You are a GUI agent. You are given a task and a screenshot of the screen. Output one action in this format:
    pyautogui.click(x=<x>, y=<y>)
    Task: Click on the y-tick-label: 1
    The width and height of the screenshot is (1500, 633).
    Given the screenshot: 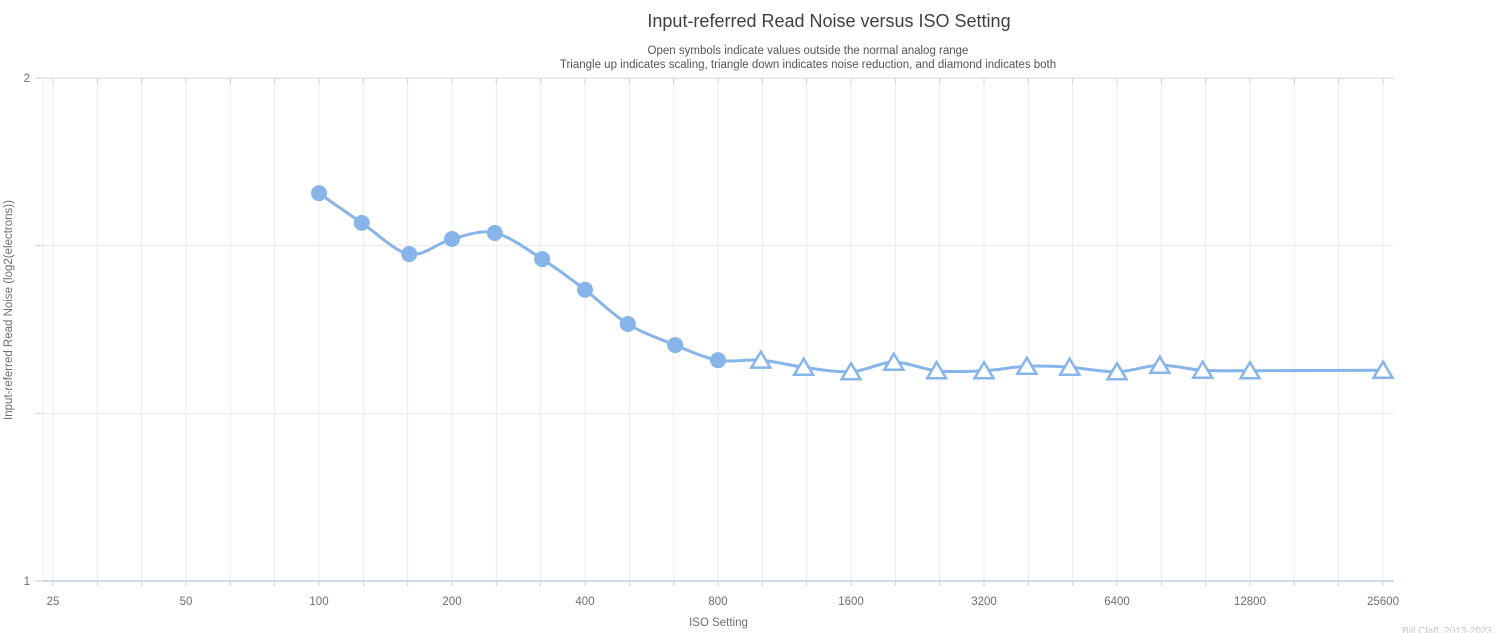 What is the action you would take?
    pyautogui.click(x=27, y=582)
    